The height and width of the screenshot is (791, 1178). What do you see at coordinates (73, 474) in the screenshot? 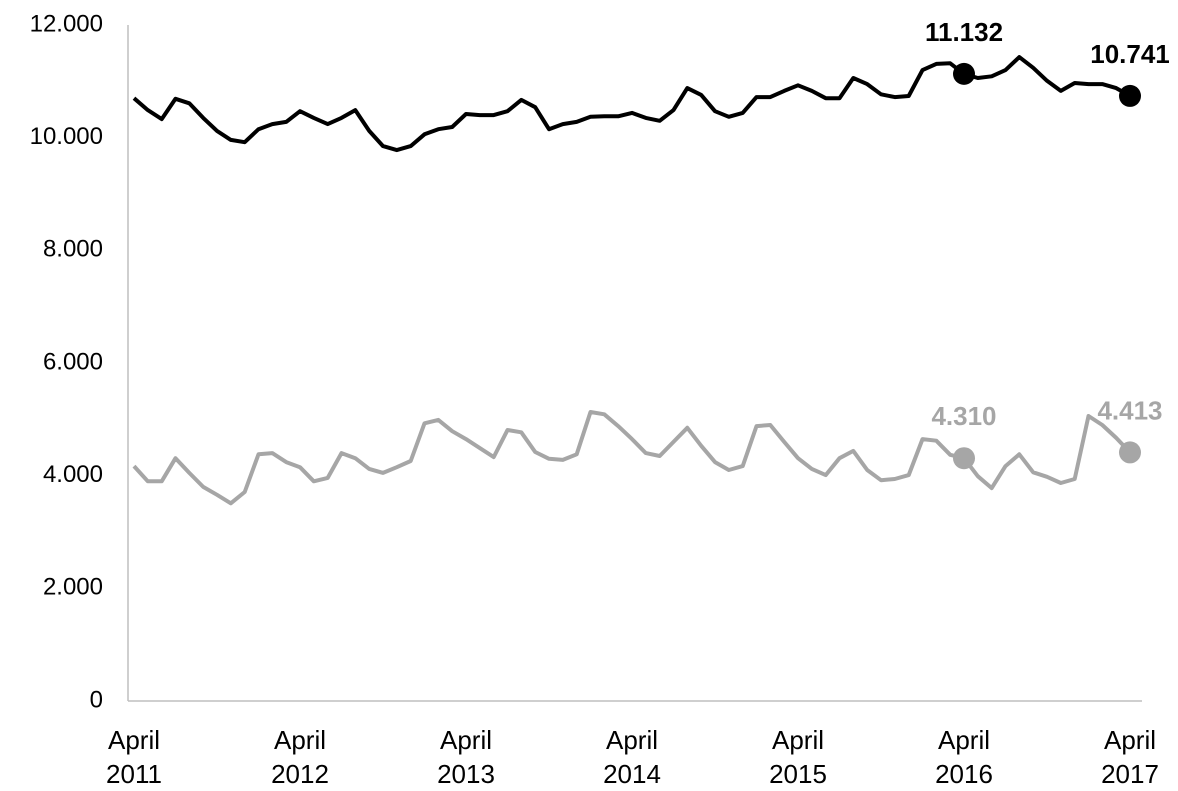
I see `y-tick-label: 4.000` at bounding box center [73, 474].